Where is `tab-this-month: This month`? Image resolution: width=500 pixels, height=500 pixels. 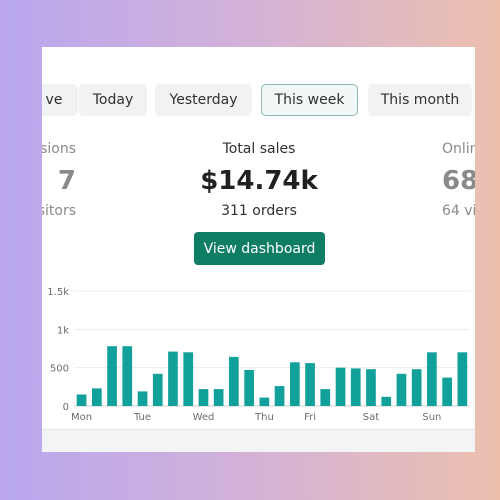 tab-this-month: This month is located at coordinates (420, 100).